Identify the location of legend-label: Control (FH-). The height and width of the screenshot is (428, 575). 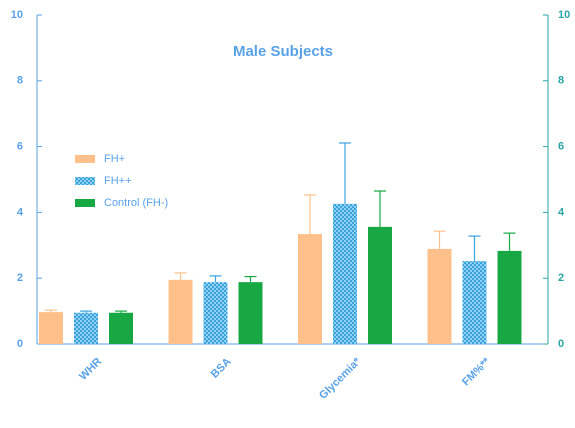
(136, 203).